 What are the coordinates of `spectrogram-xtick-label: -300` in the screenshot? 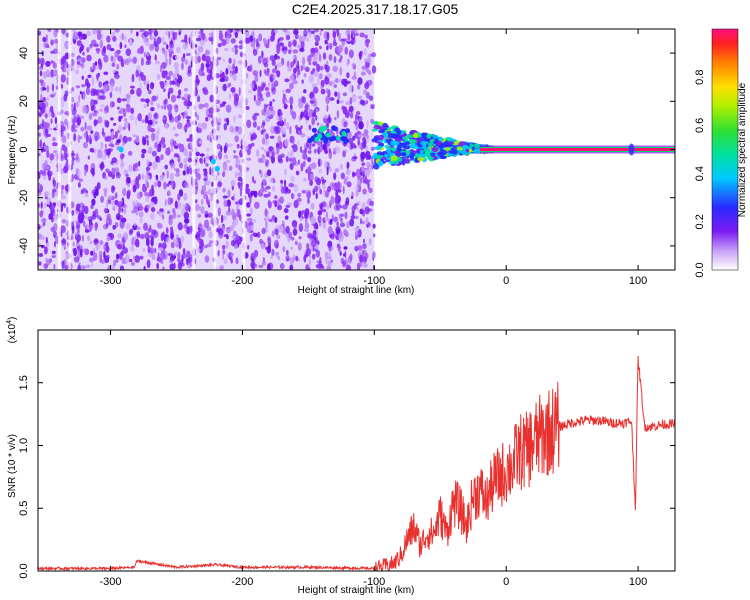 It's located at (111, 281).